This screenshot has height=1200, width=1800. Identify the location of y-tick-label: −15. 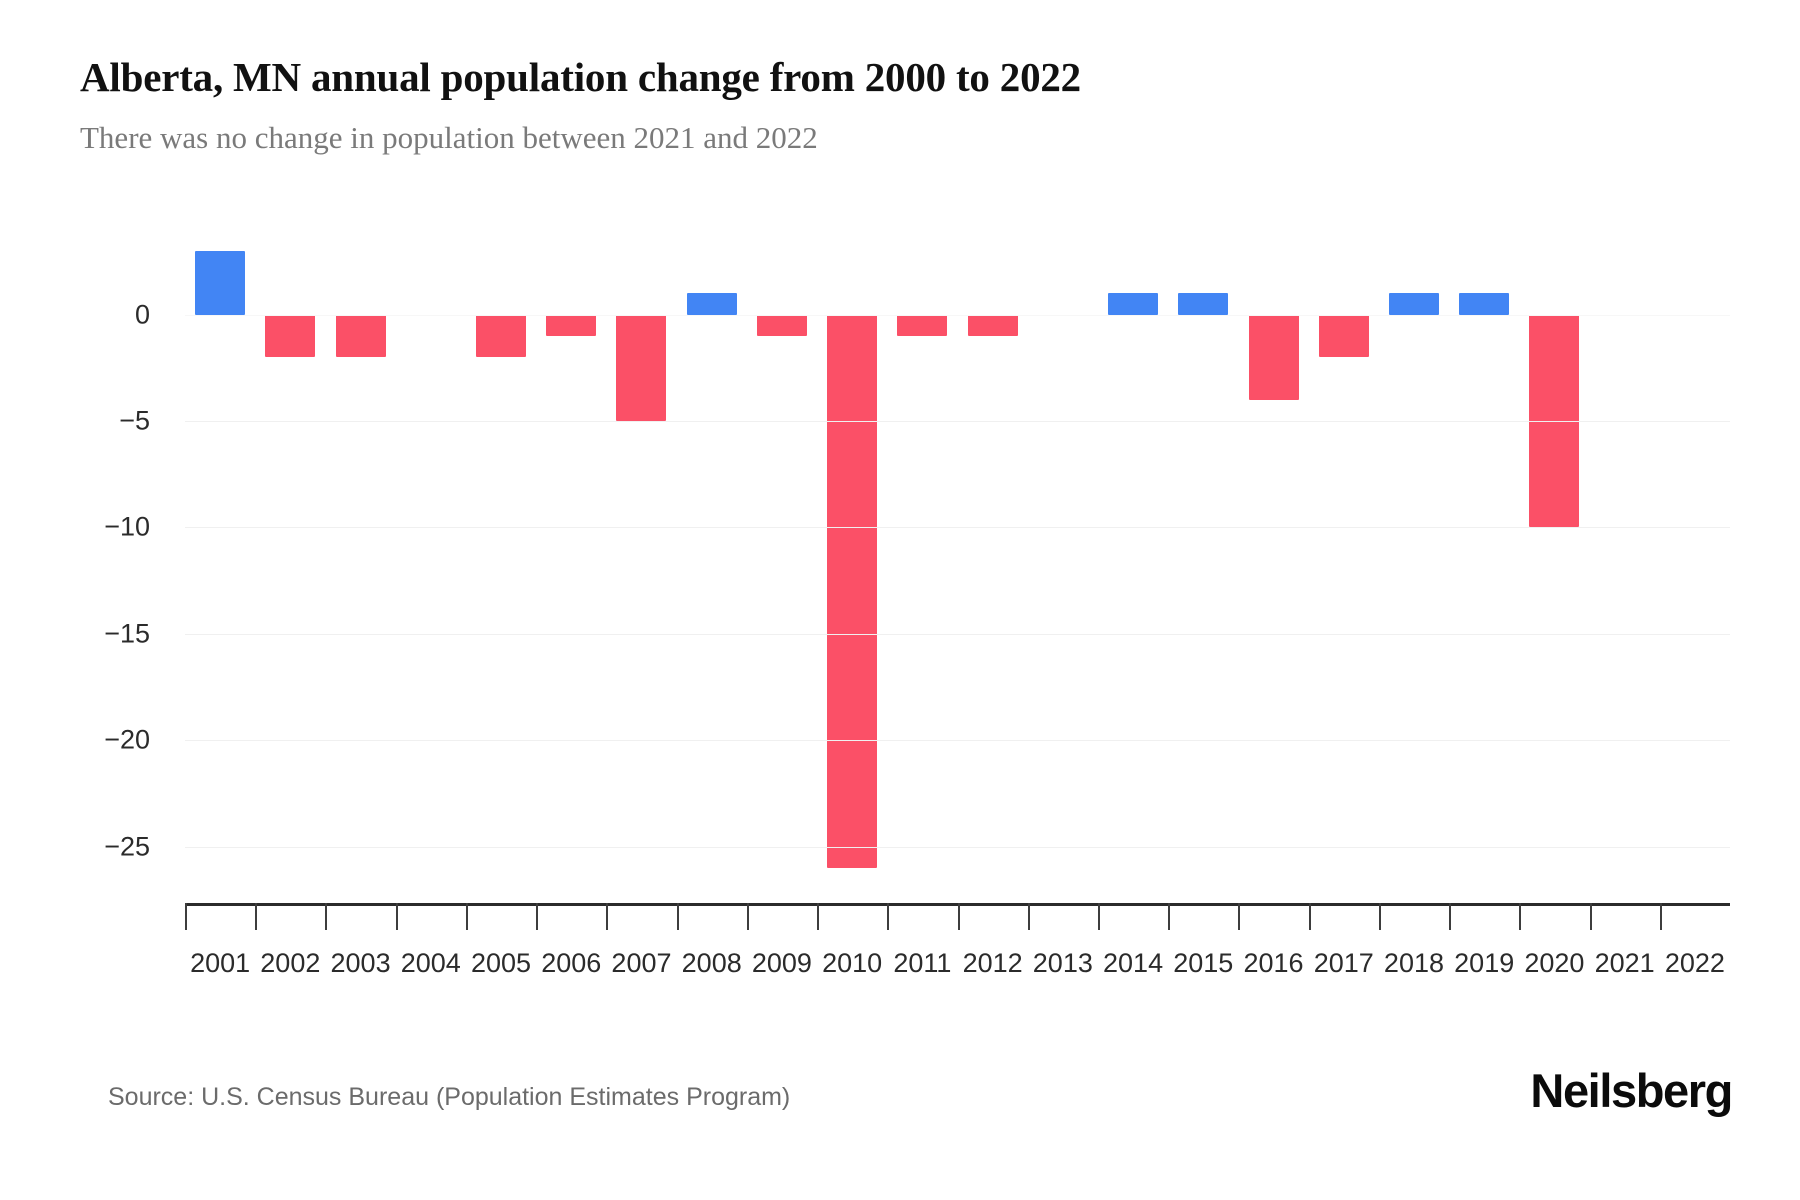
(127, 633).